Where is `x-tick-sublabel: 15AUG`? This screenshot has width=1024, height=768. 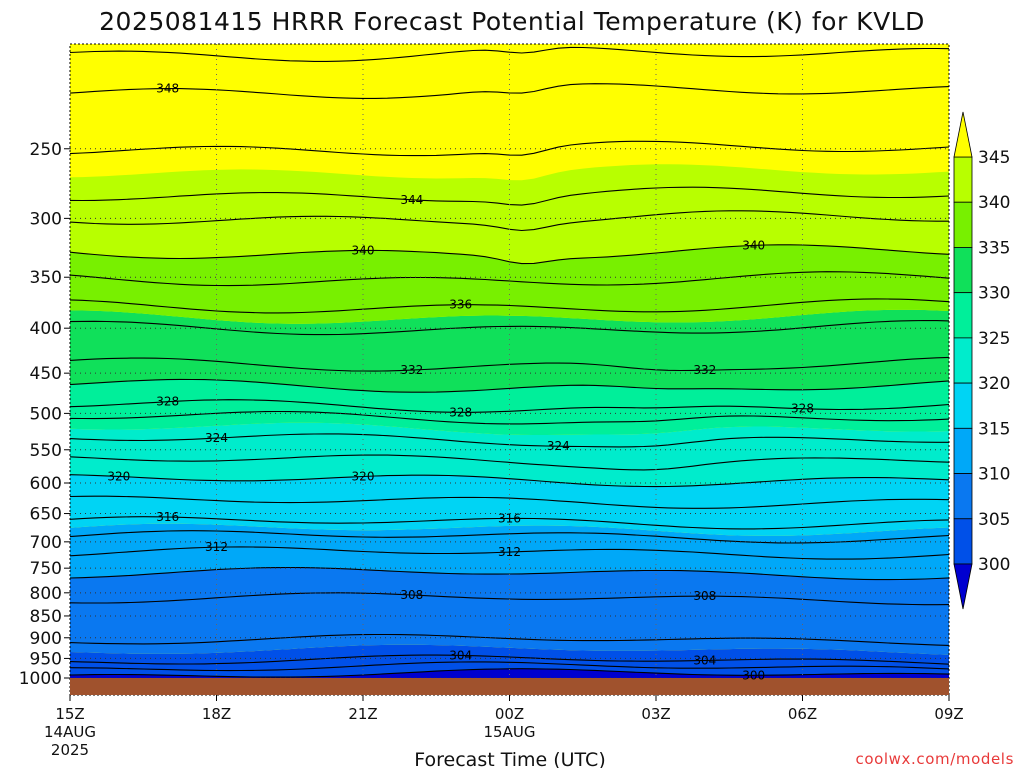 x-tick-sublabel: 15AUG is located at coordinates (510, 732).